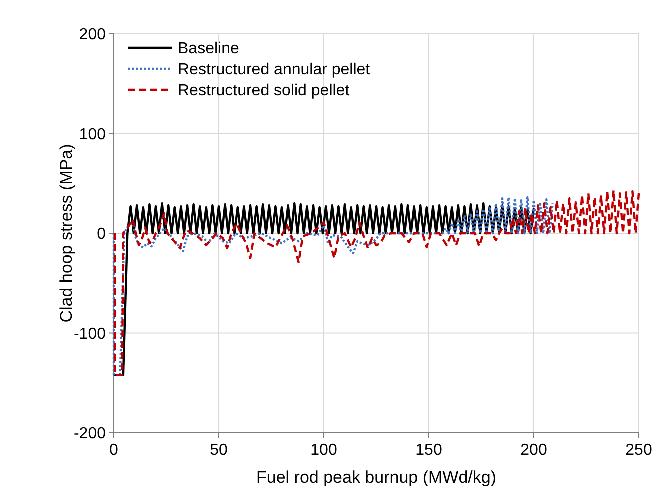 The image size is (662, 502). I want to click on y-tick-label: -100, so click(90, 334).